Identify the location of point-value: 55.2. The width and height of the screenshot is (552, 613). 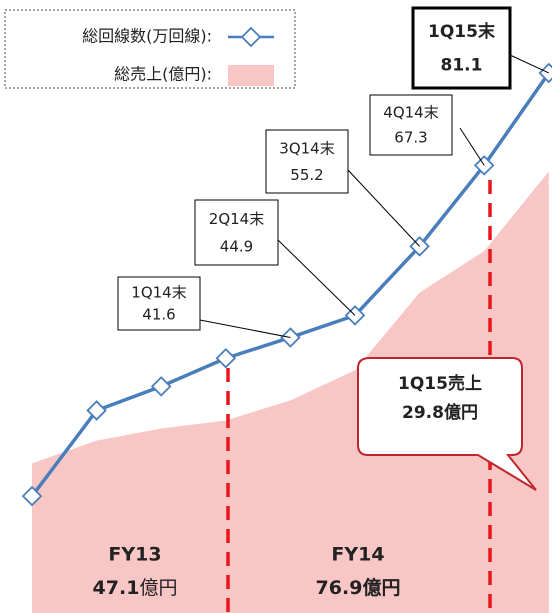
(306, 175).